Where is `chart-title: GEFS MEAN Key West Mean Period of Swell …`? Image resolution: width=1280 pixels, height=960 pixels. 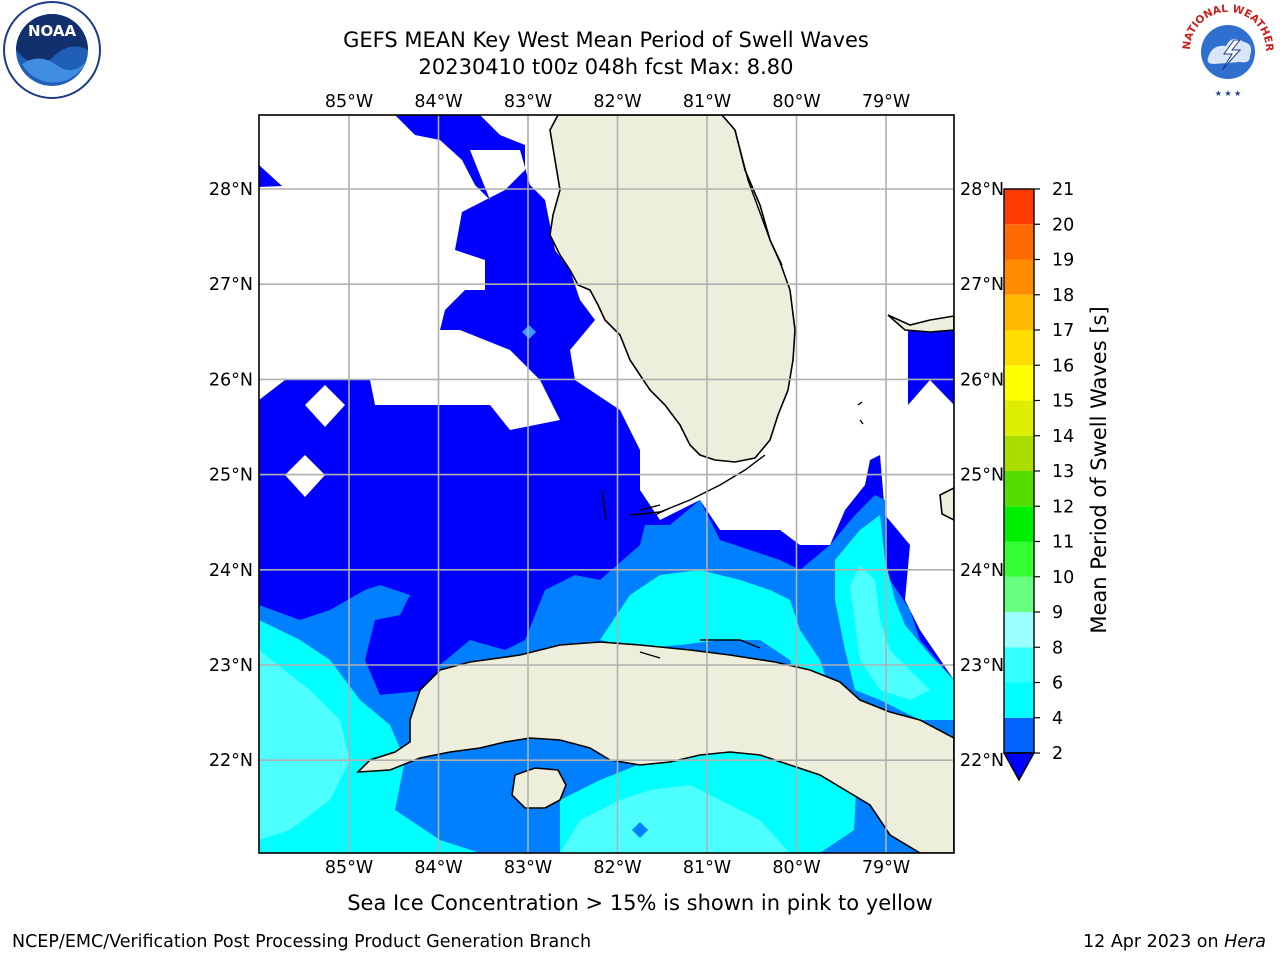 chart-title: GEFS MEAN Key West Mean Period of Swell … is located at coordinates (606, 40).